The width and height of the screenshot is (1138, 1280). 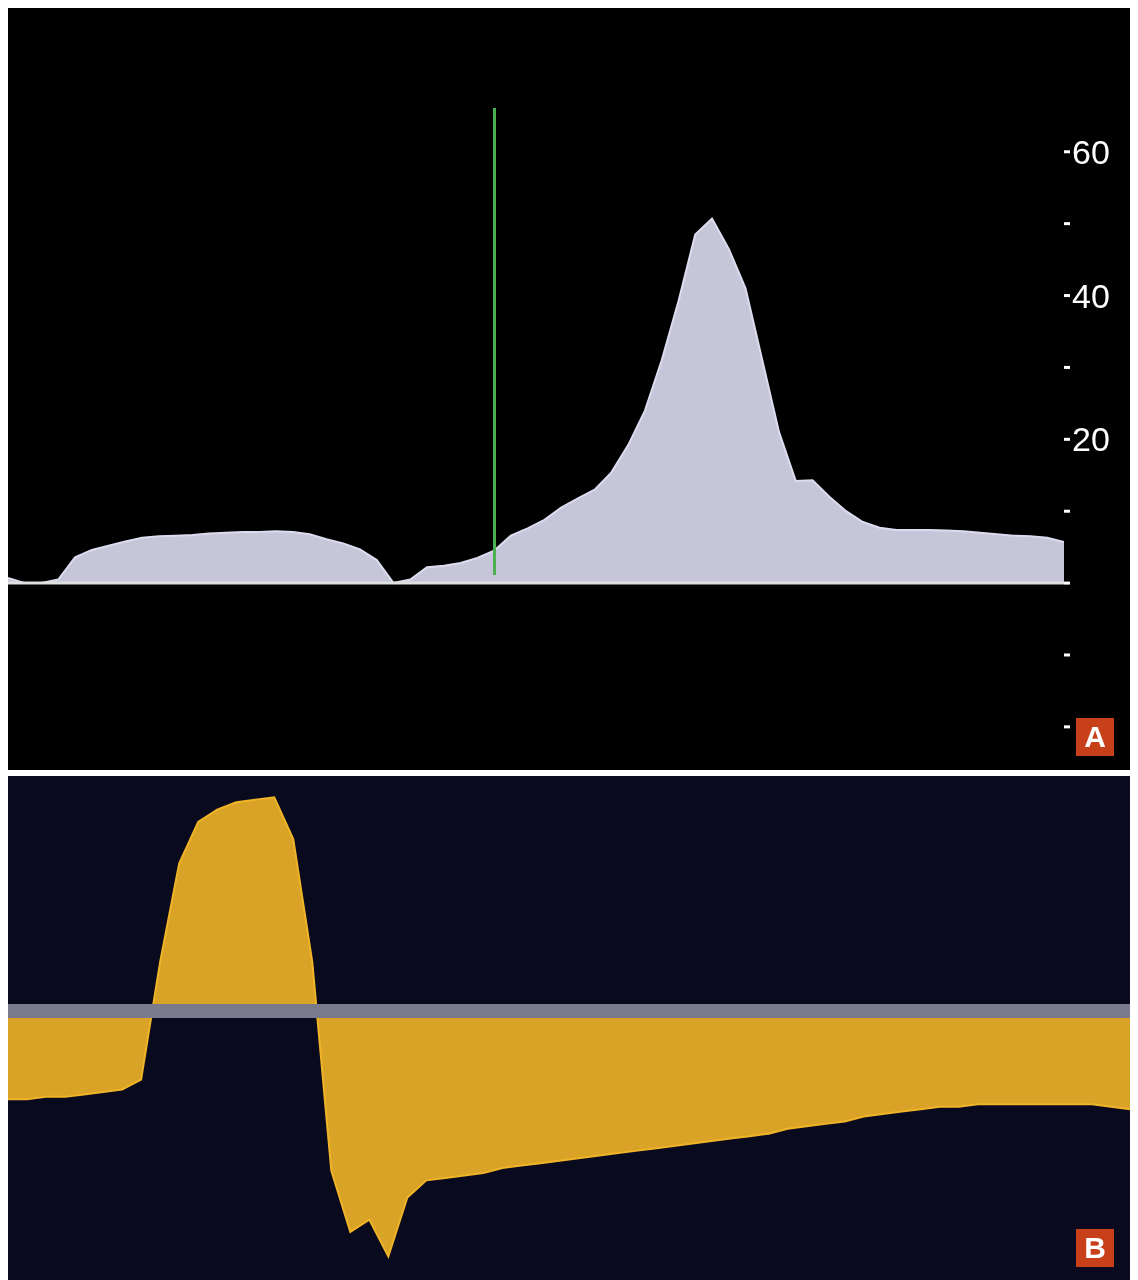 What do you see at coordinates (1091, 439) in the screenshot?
I see `y-tick-label: 20` at bounding box center [1091, 439].